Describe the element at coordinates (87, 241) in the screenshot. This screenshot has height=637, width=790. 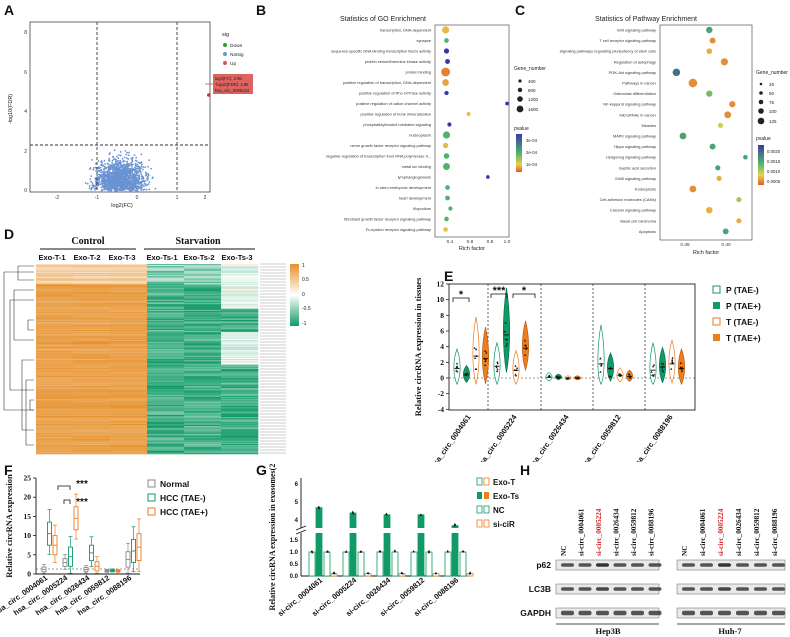
I see `heatmap-group-control: Control` at that location.